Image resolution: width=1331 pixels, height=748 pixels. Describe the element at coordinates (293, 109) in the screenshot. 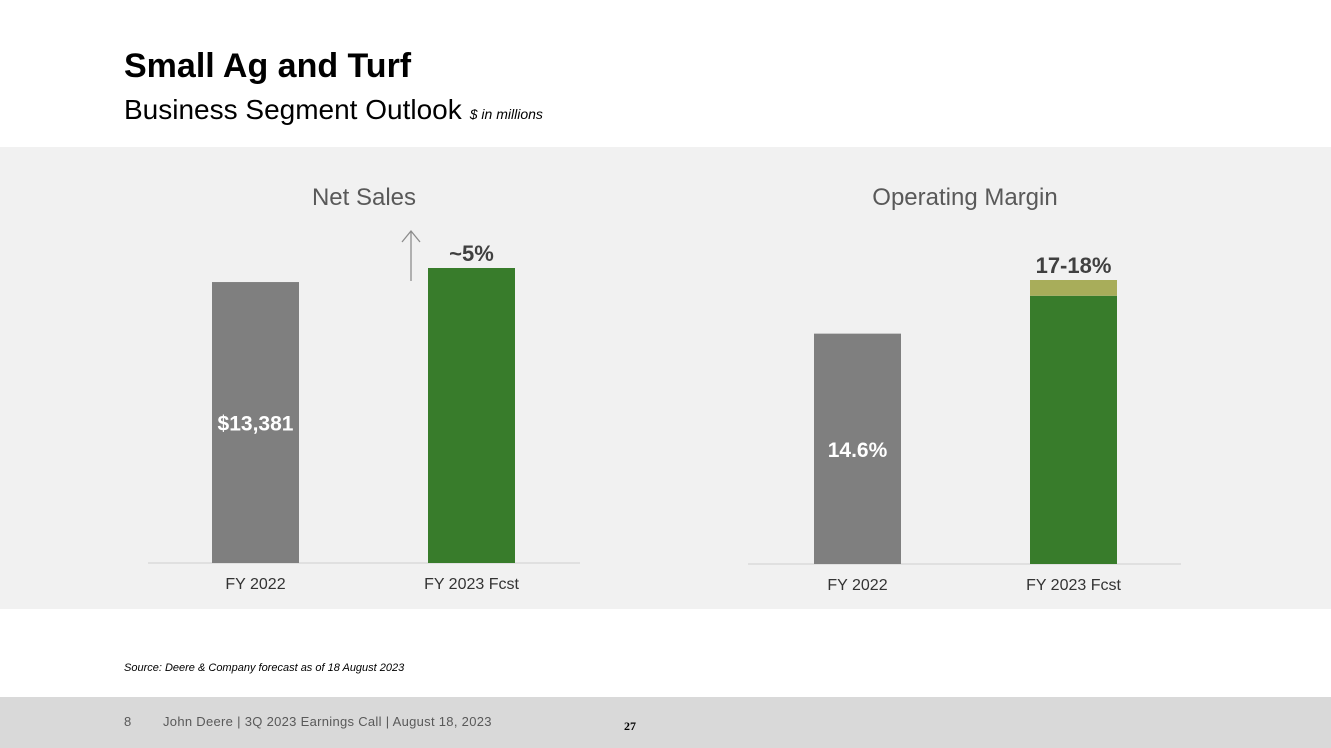

I see `slide-subtitle: Business Segment Outlook` at that location.